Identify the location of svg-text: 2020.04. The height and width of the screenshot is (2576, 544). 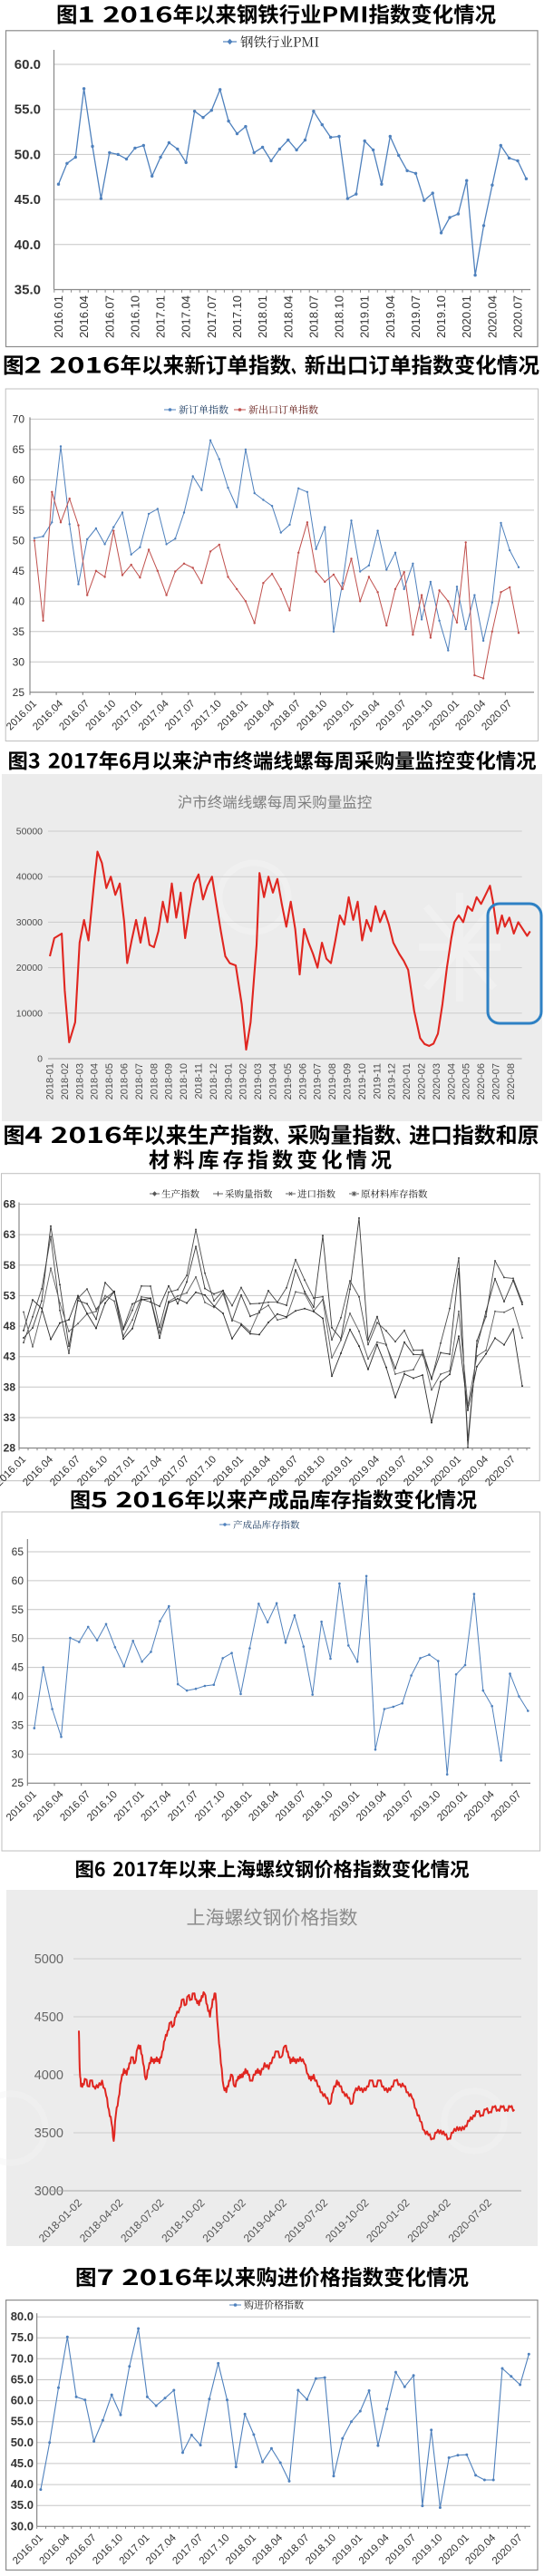
(492, 316).